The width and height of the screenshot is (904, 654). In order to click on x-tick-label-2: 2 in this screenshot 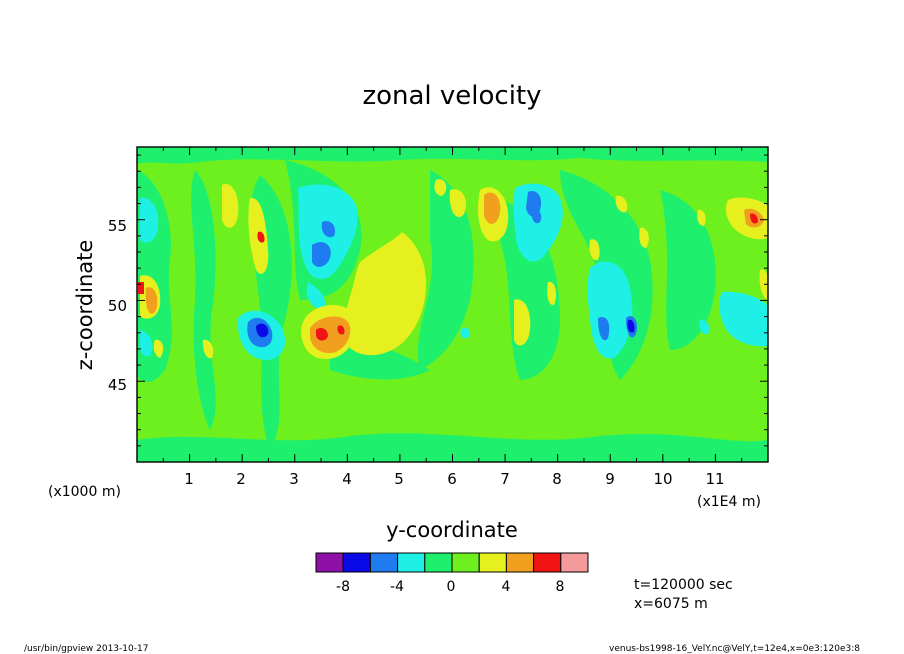, I will do `click(241, 479)`.